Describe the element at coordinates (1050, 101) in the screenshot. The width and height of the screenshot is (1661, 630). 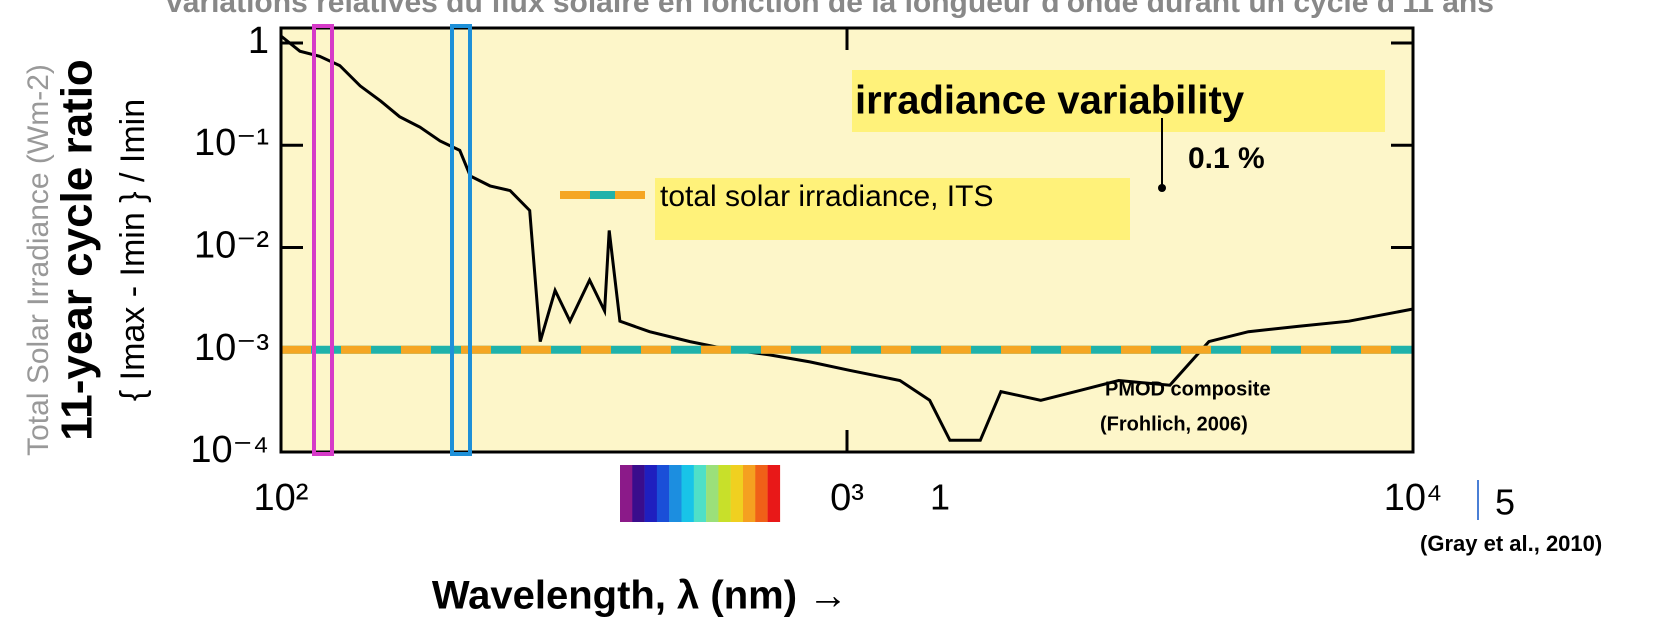
I see `annotation: irradiance variability` at that location.